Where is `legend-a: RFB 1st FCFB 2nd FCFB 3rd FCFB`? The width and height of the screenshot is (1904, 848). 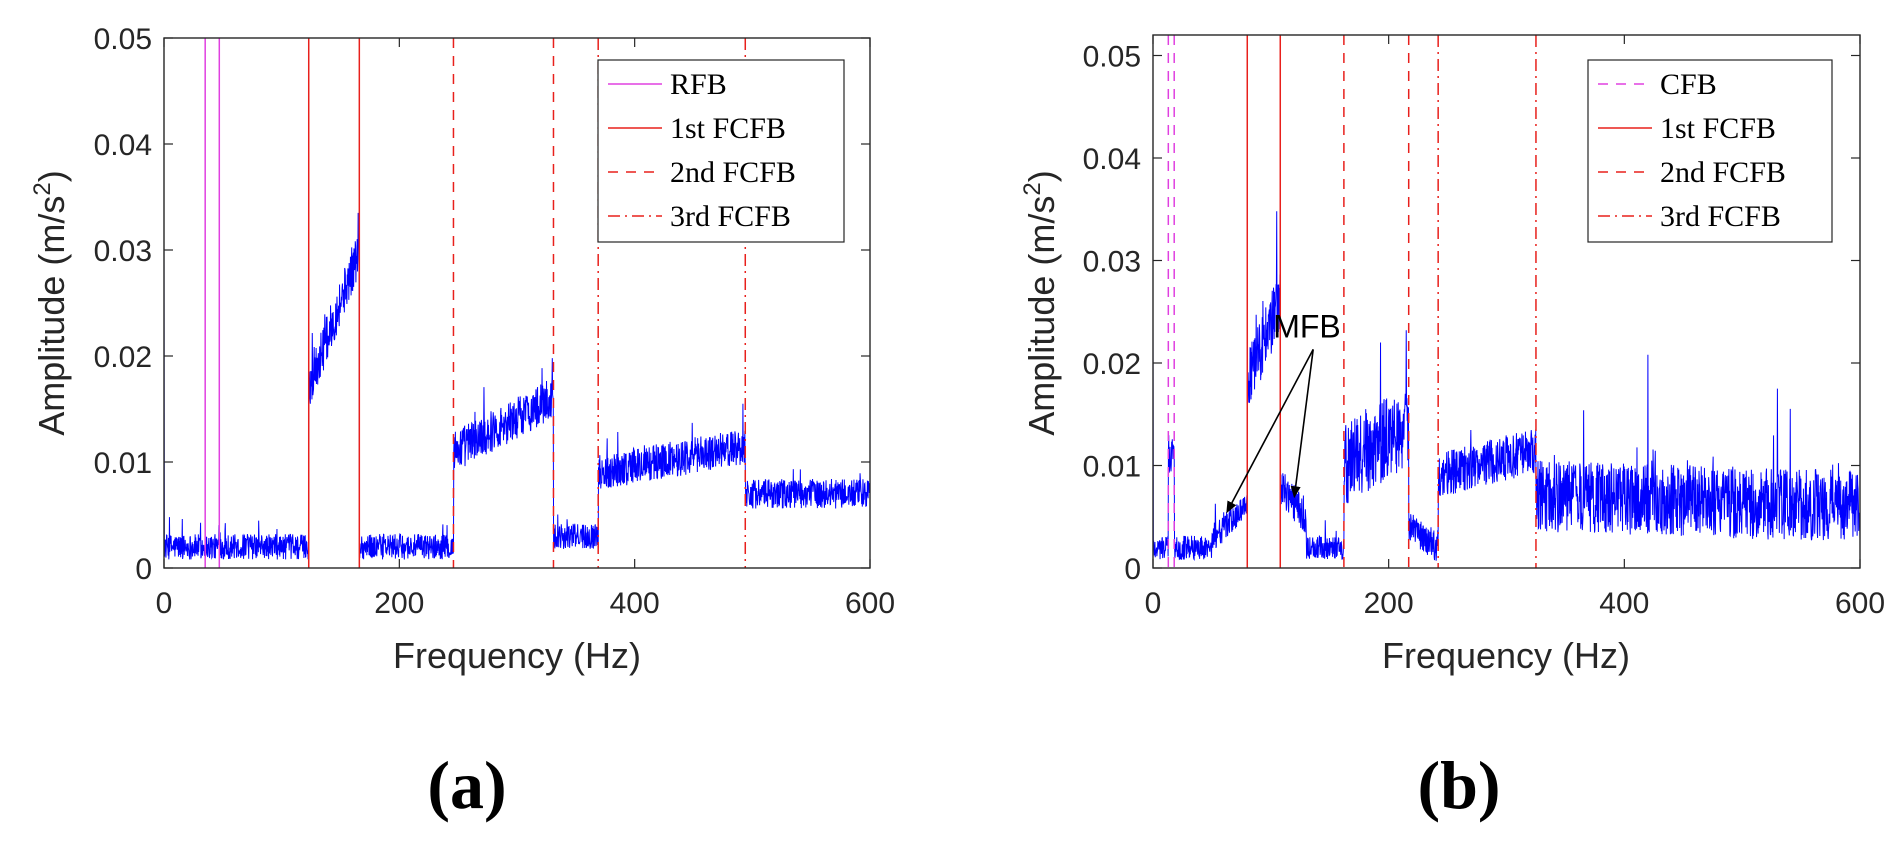 legend-a: RFB 1st FCFB 2nd FCFB 3rd FCFB is located at coordinates (721, 151).